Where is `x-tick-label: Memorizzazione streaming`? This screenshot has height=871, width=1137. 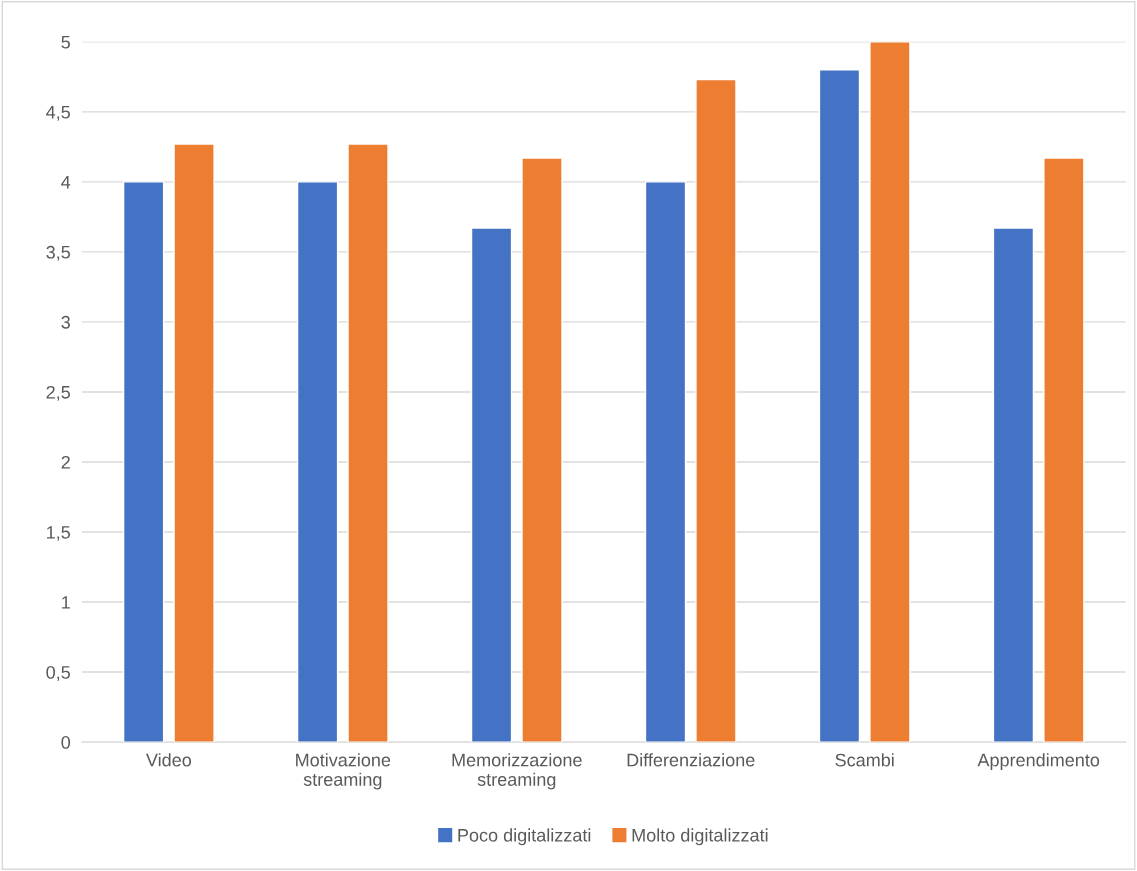
x-tick-label: Memorizzazione streaming is located at coordinates (517, 771).